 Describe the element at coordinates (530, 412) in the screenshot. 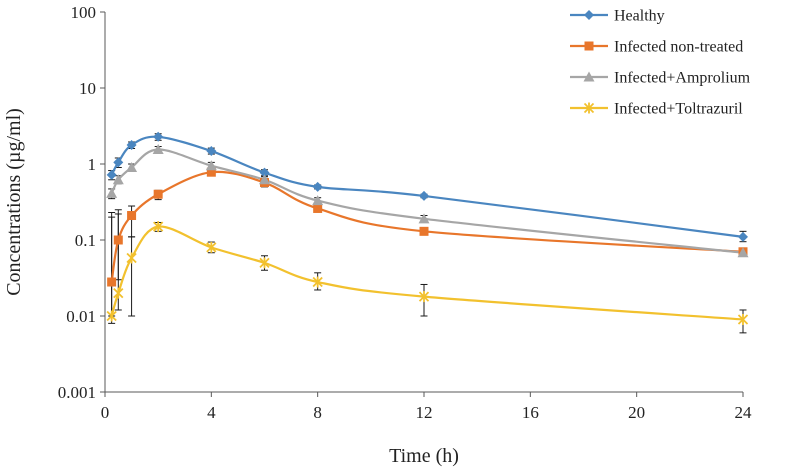

I see `x-tick-label: 16` at that location.